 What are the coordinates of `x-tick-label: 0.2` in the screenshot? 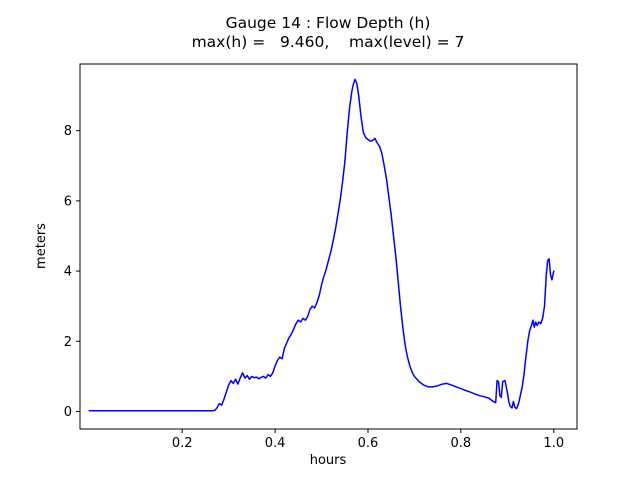 It's located at (182, 443).